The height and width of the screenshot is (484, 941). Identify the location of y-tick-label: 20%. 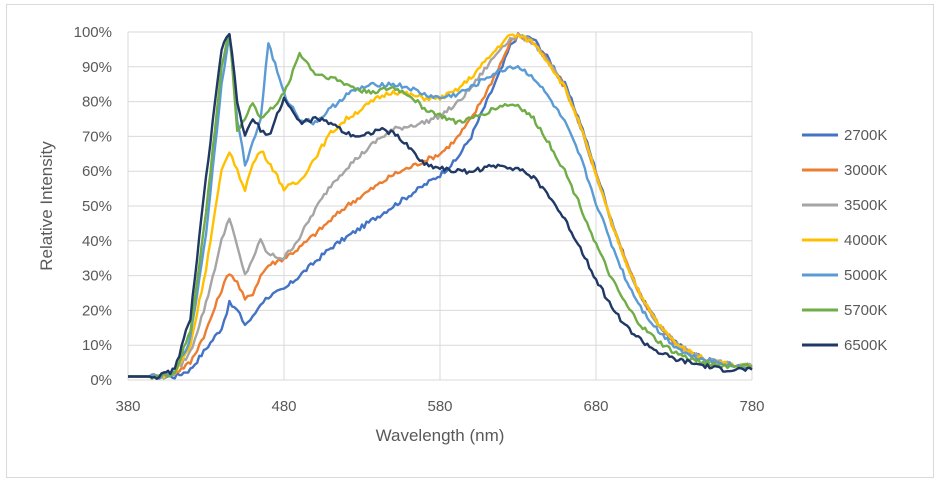
(97, 310).